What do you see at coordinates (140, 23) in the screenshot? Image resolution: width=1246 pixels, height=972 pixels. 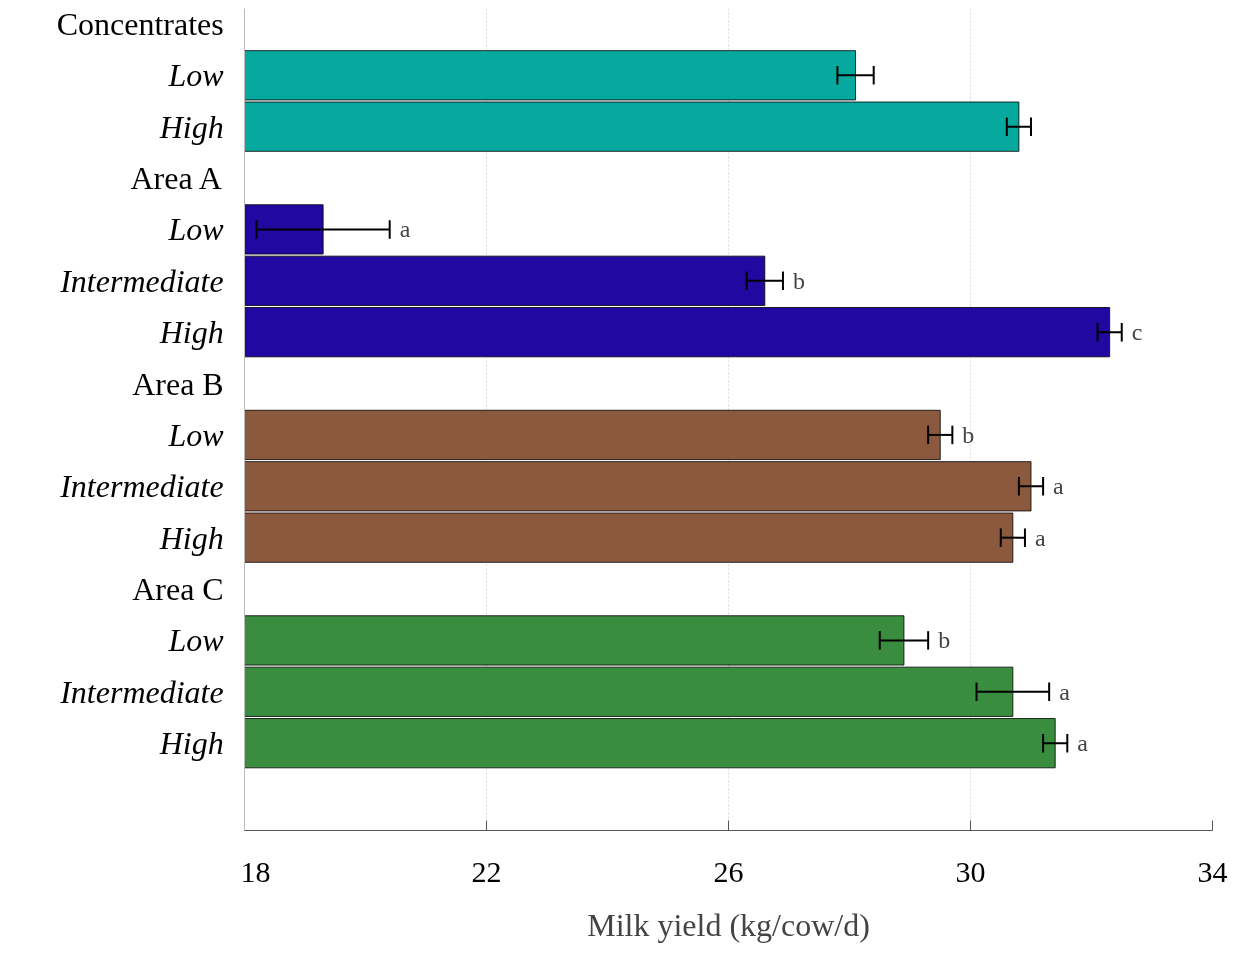 I see `y-tick-label: Concentrates` at bounding box center [140, 23].